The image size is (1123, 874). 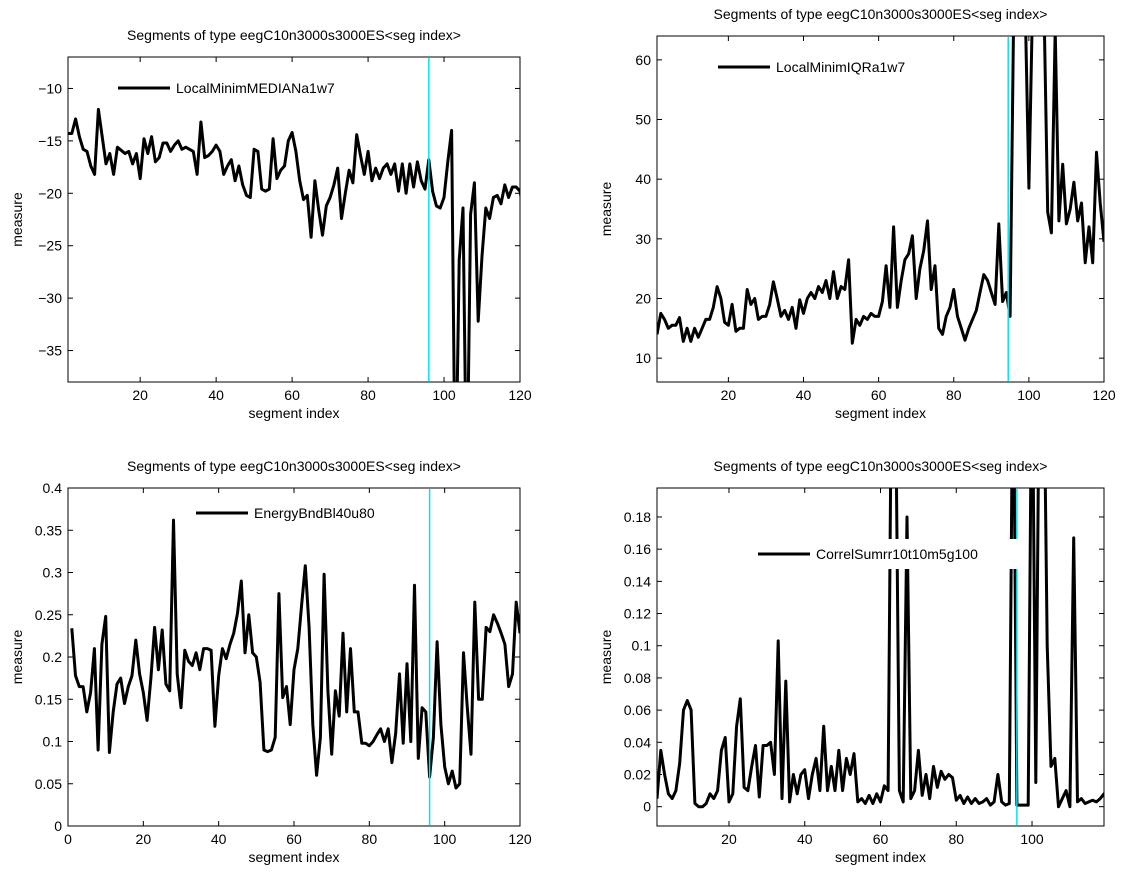 What do you see at coordinates (48, 530) in the screenshot?
I see `y-tick-label: 0.35` at bounding box center [48, 530].